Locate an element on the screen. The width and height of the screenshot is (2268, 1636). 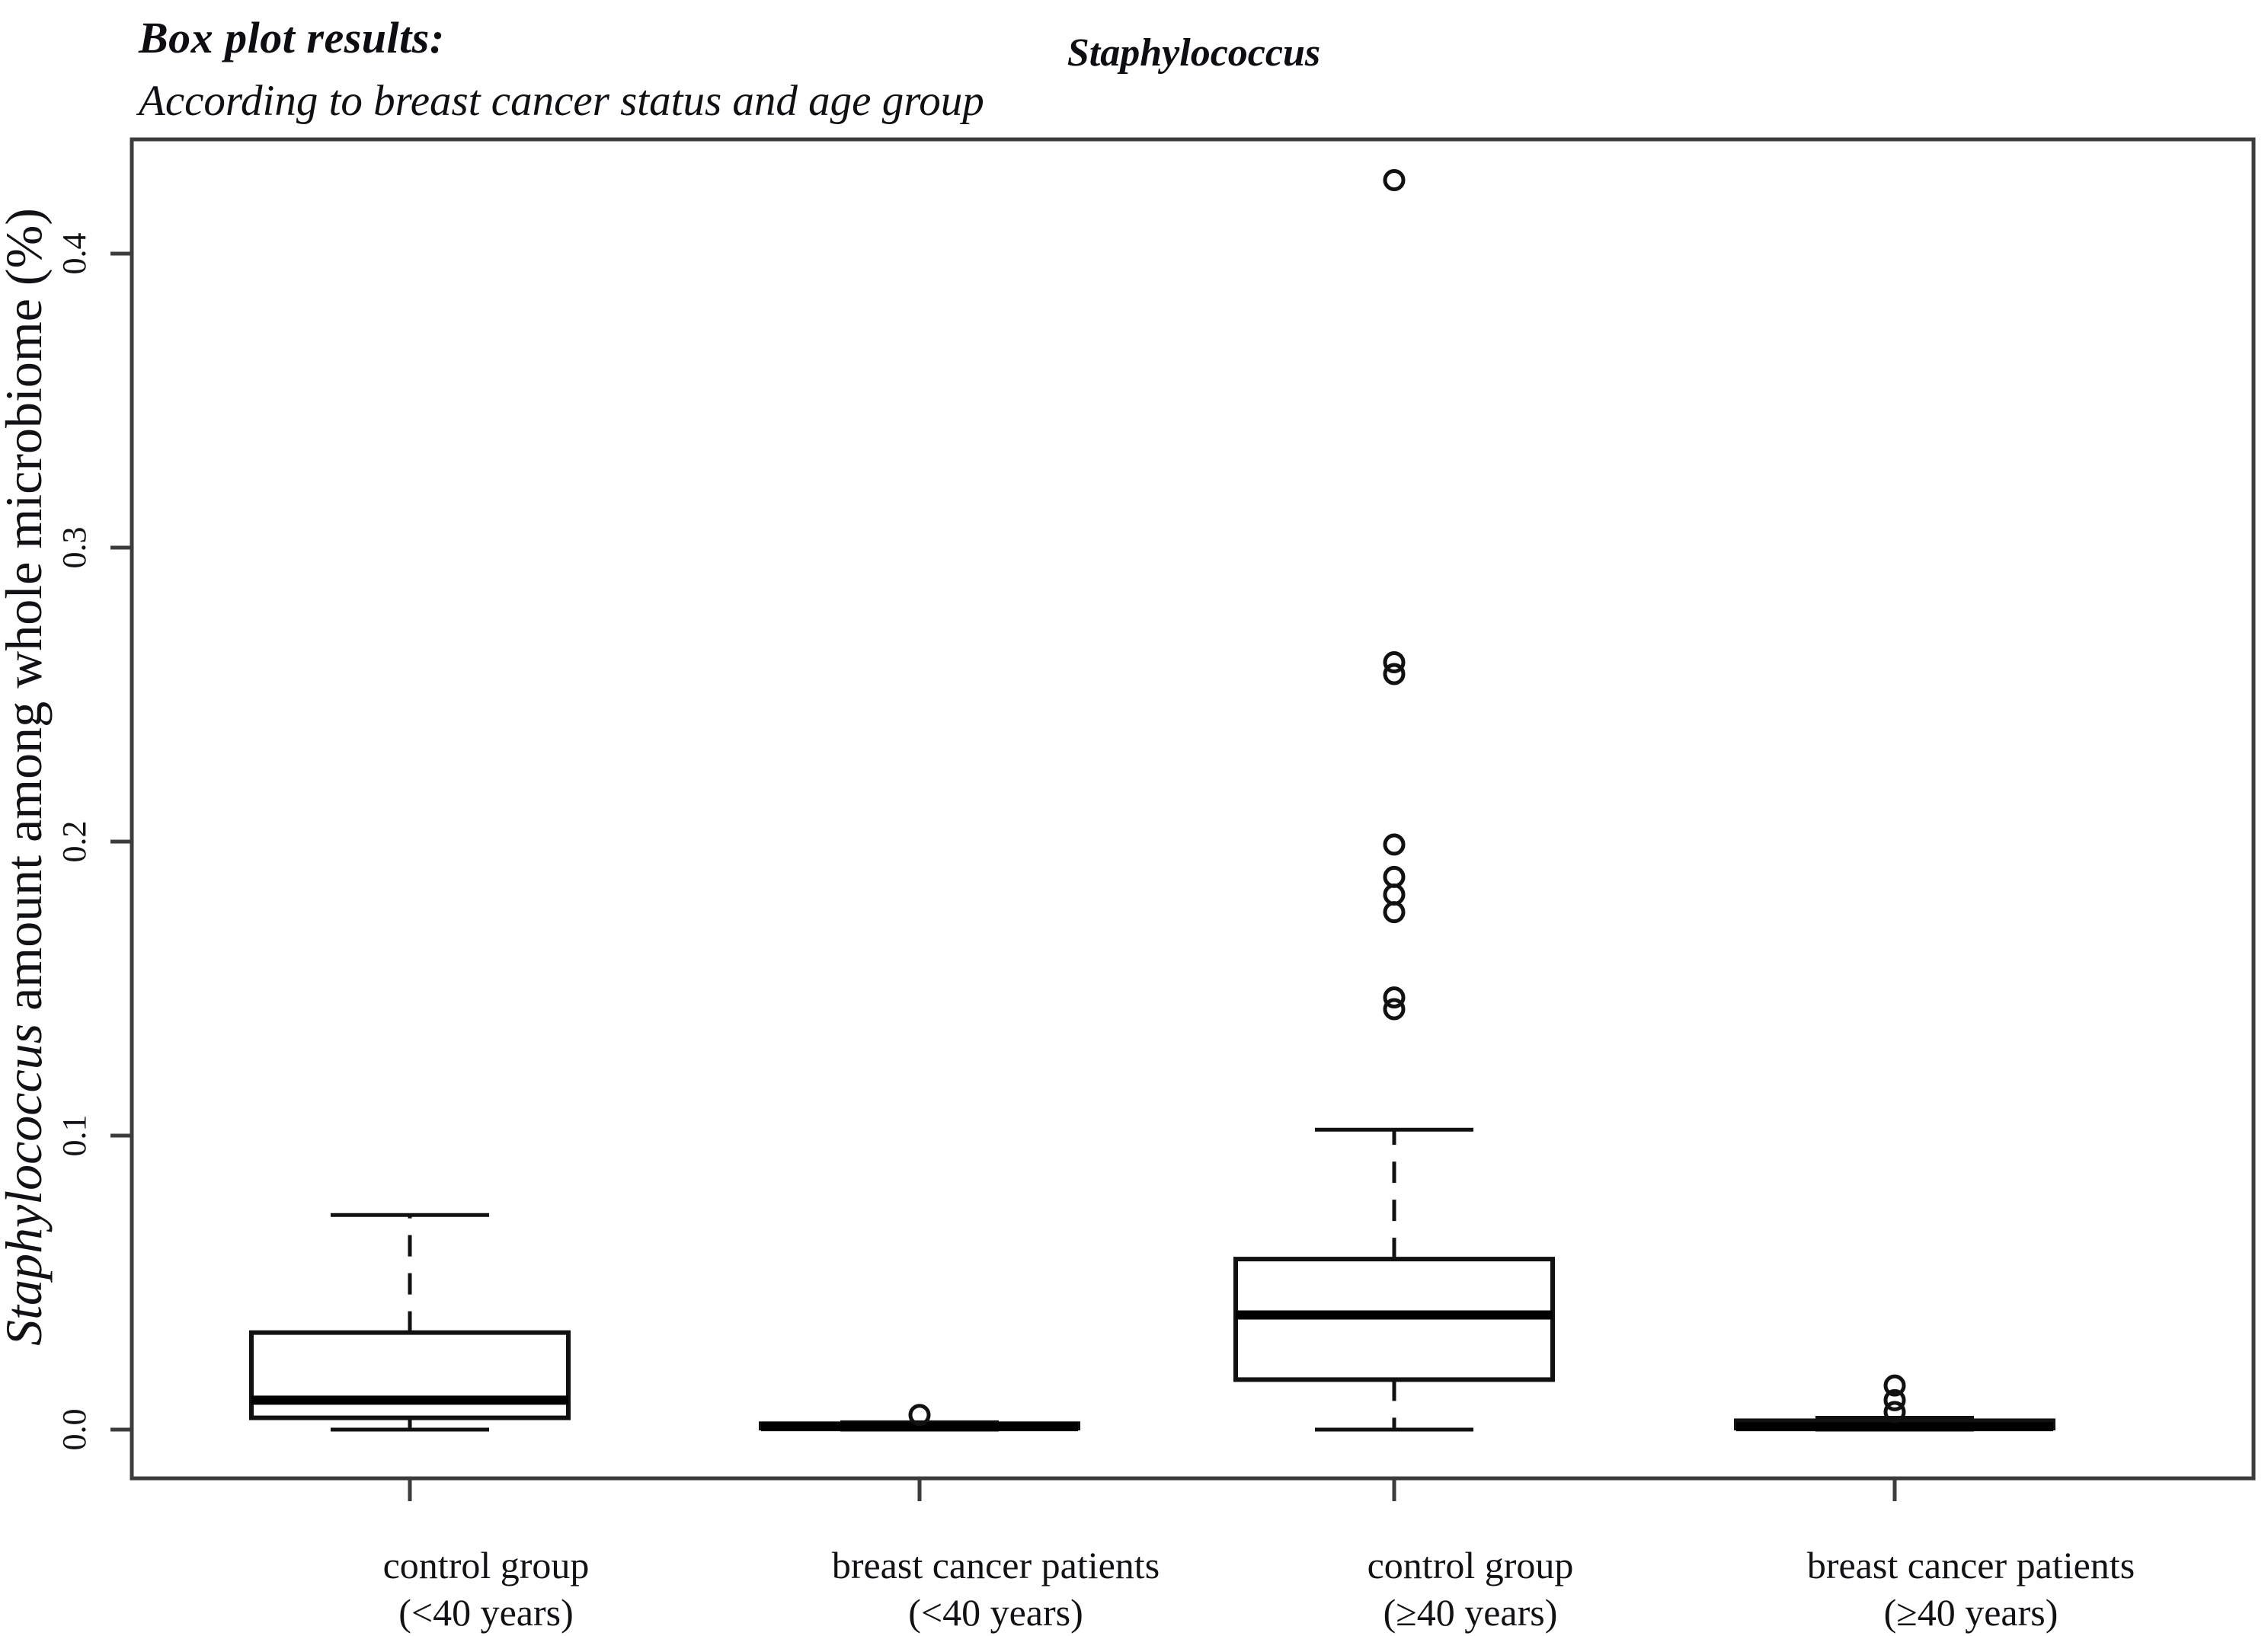
box-group-3: control group (≥40 years) is located at coordinates (1403, 902).